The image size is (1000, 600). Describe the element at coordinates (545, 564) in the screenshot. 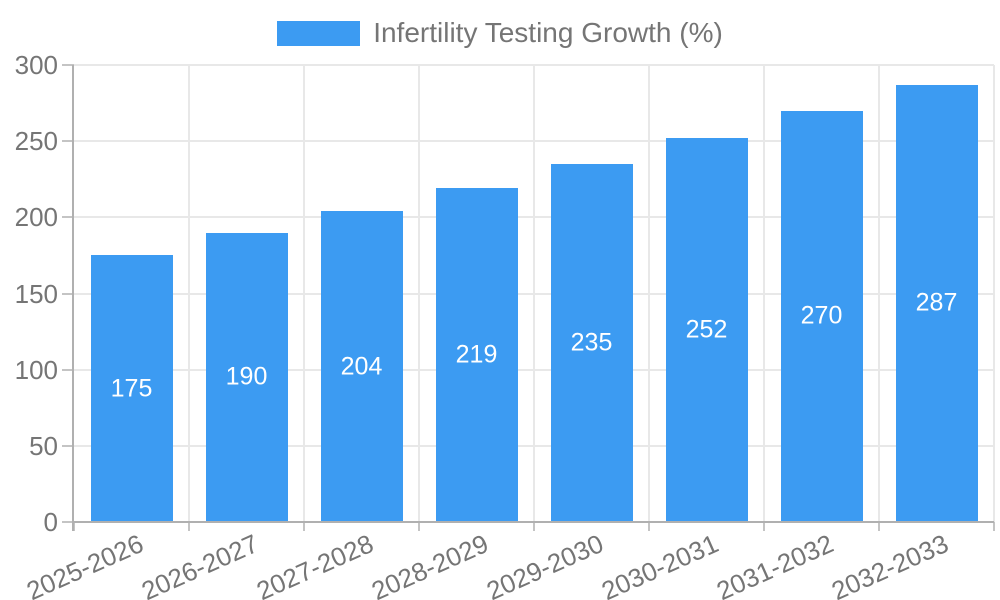

I see `x-axis-tick-label: 2029-2030` at that location.